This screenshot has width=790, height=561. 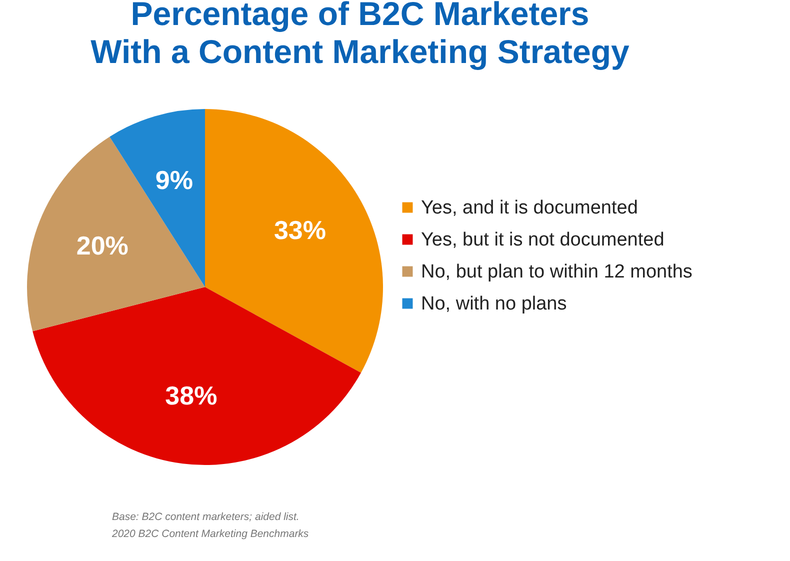 I want to click on data-label: 33%, so click(x=300, y=229).